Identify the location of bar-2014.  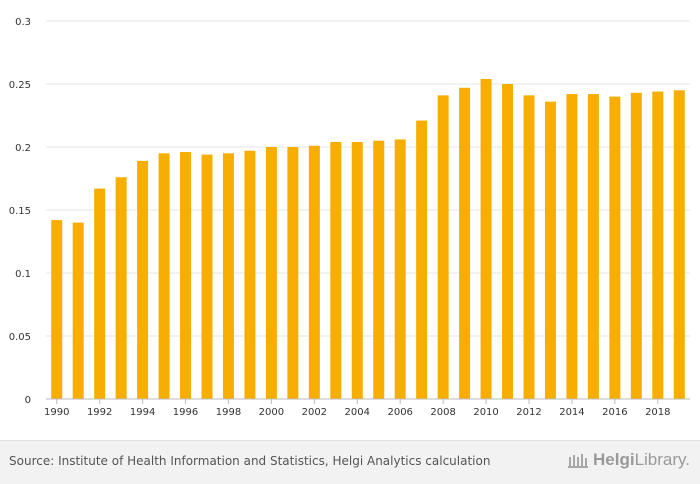
(572, 246).